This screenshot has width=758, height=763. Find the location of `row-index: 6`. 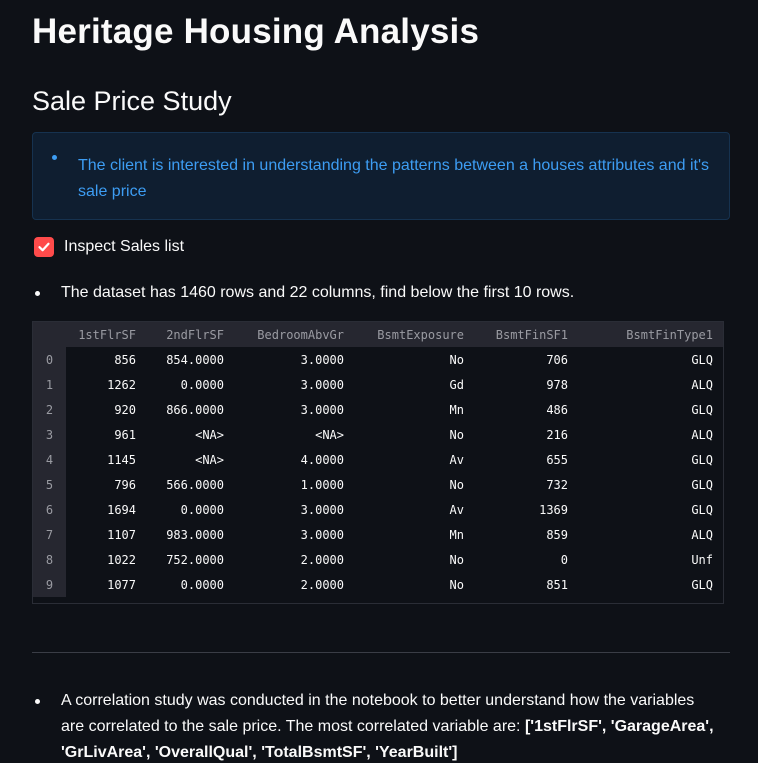

row-index: 6 is located at coordinates (49, 509).